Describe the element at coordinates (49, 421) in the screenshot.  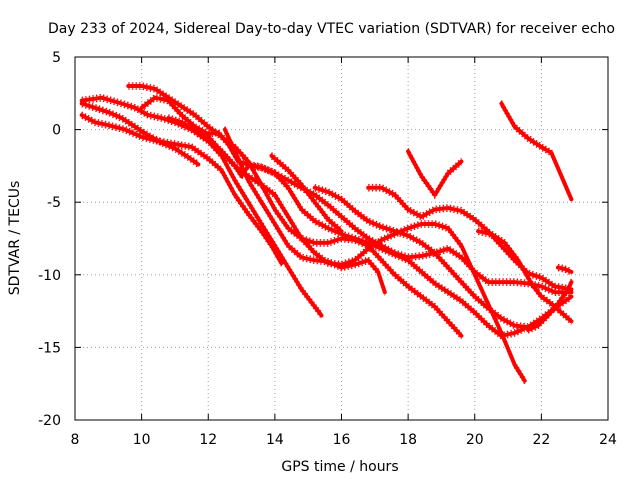
I see `y-tick-label: -20` at that location.